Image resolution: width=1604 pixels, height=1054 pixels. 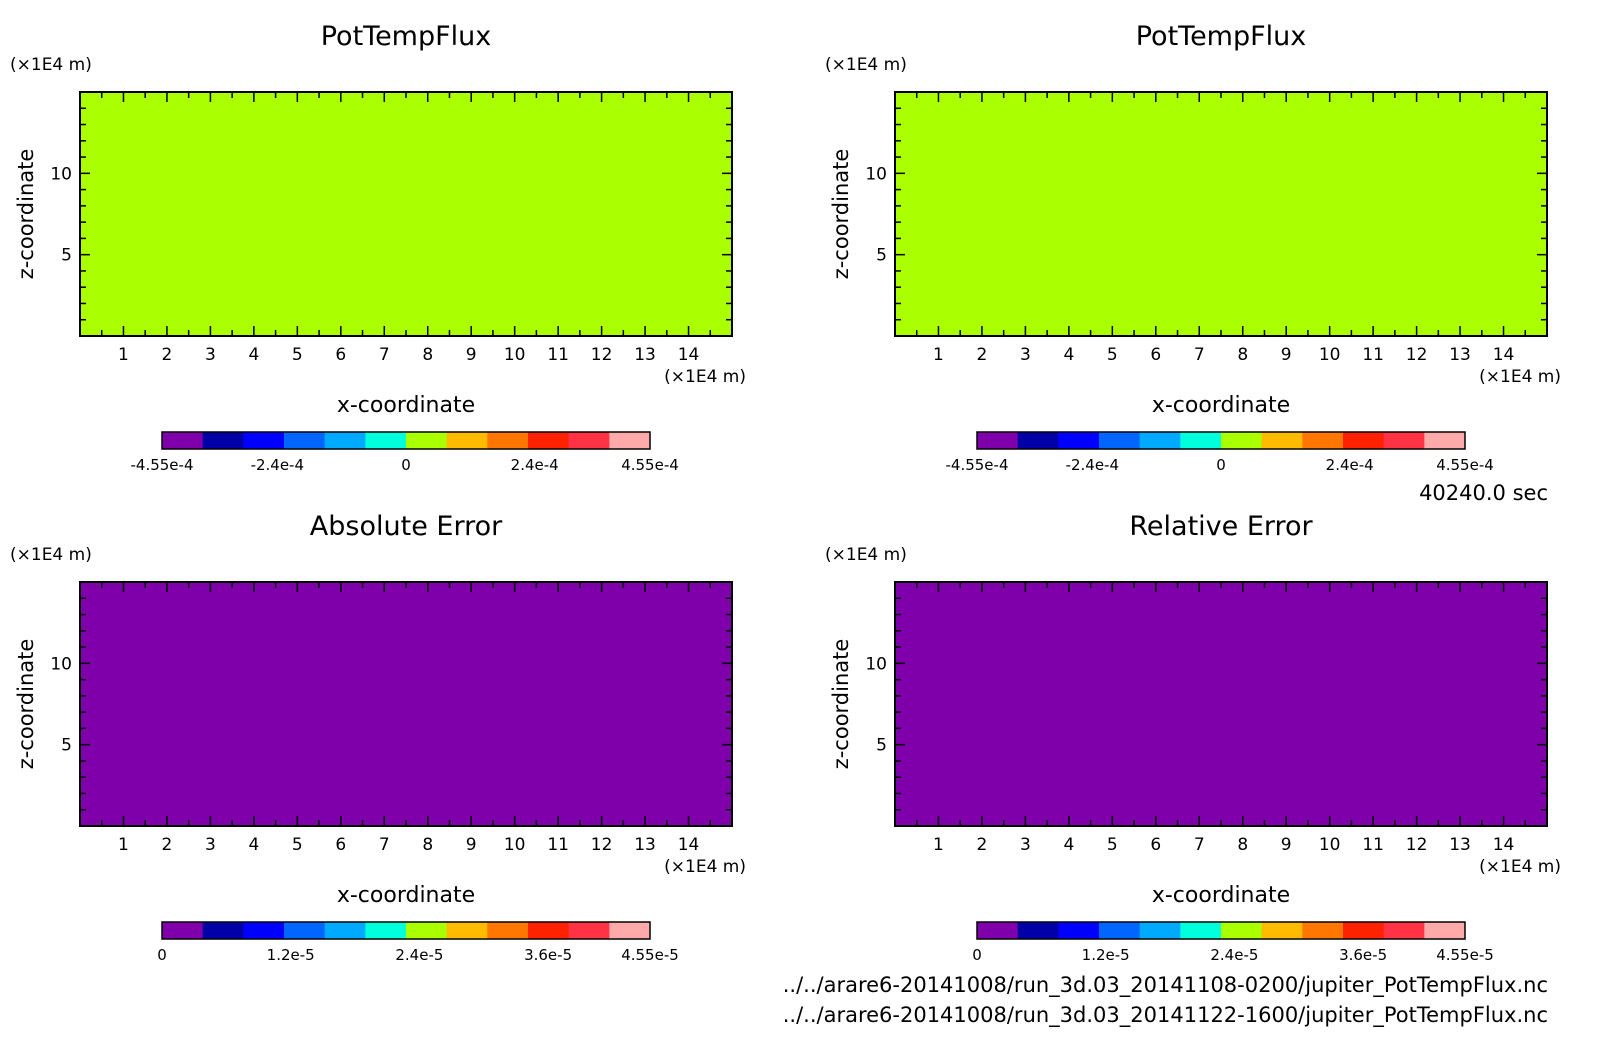 I want to click on colorbar-tick-label: 4.55e-4, so click(x=1465, y=465).